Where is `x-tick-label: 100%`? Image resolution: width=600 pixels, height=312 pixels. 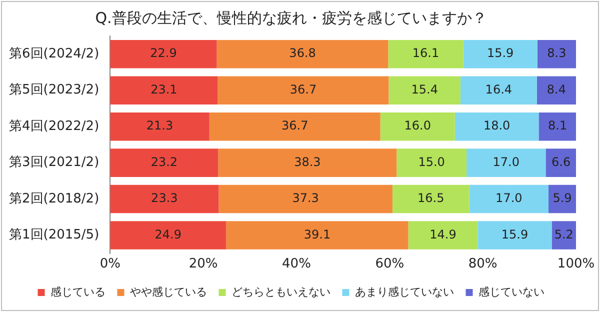 x-tick-label: 100% is located at coordinates (576, 264).